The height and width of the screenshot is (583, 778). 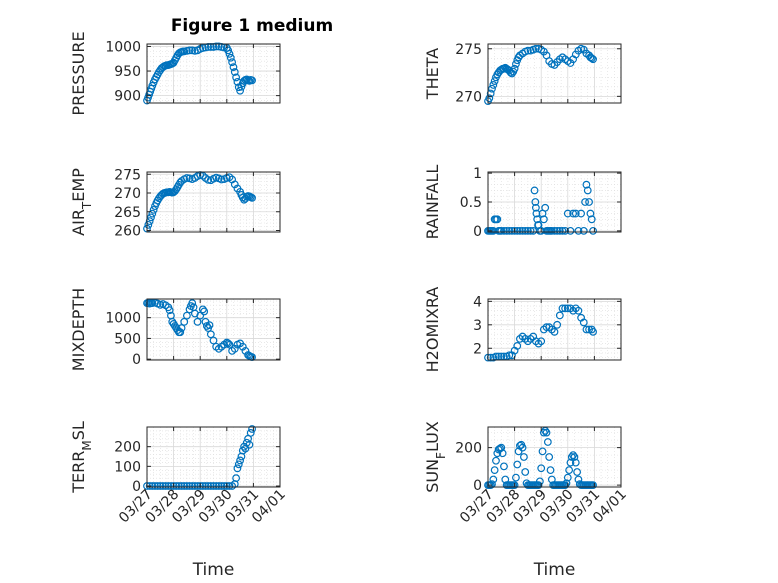 What do you see at coordinates (127, 97) in the screenshot?
I see `y-tick-label: 900` at bounding box center [127, 97].